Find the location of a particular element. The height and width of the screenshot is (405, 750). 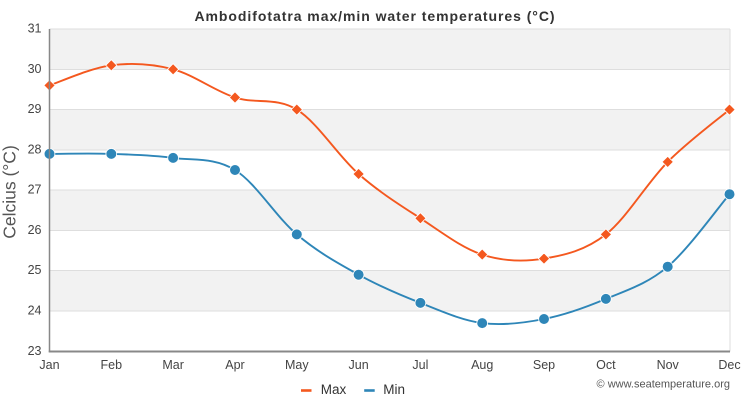

svg-text: Feb is located at coordinates (112, 365).